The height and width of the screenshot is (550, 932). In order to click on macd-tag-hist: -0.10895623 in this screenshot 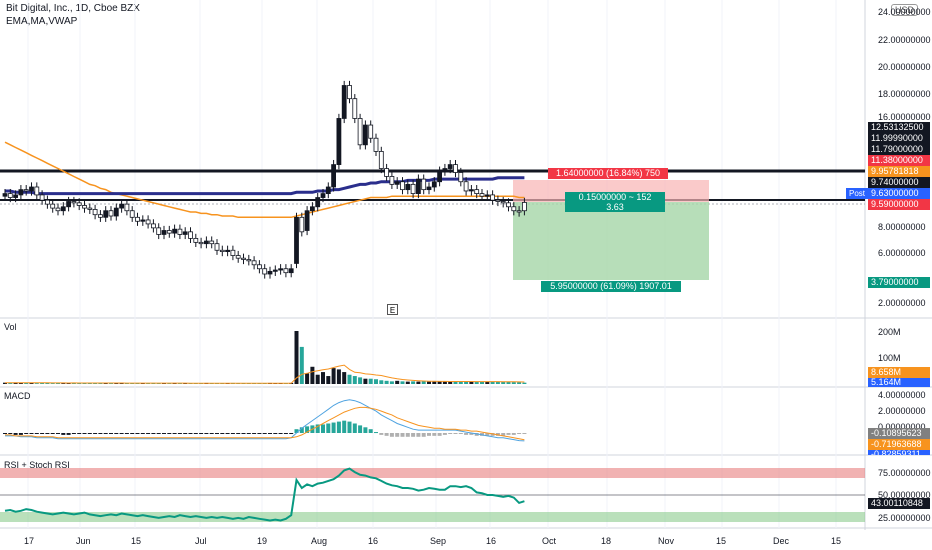, I will do `click(899, 433)`.